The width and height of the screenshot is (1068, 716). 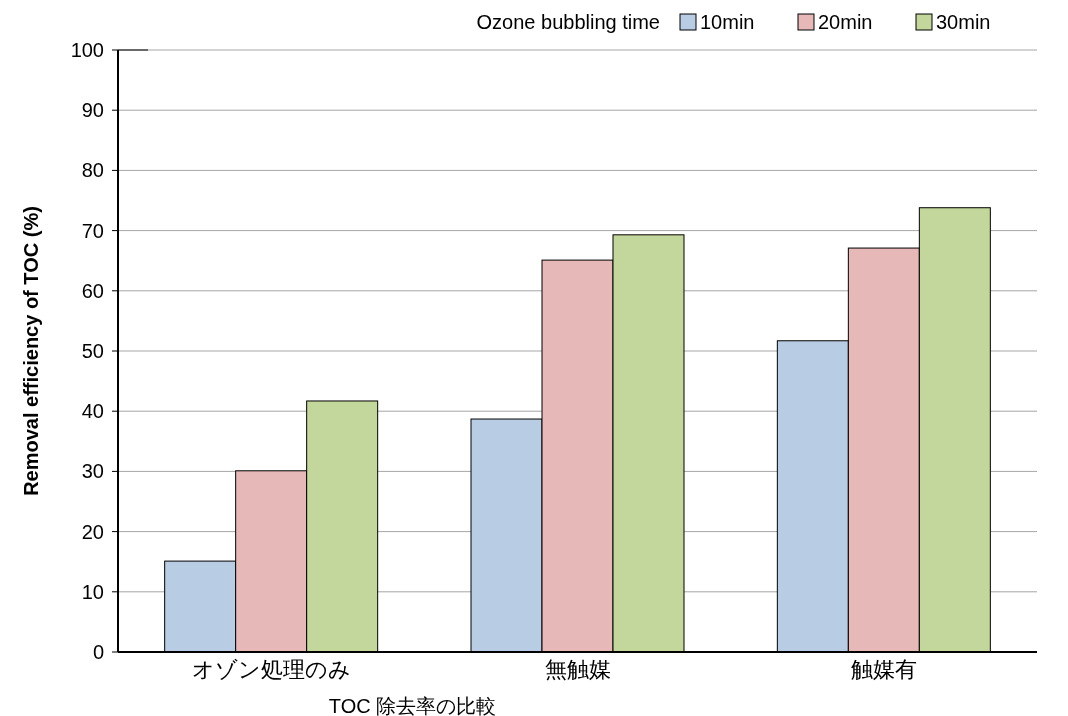 I want to click on legend-label: 30min, so click(x=963, y=22).